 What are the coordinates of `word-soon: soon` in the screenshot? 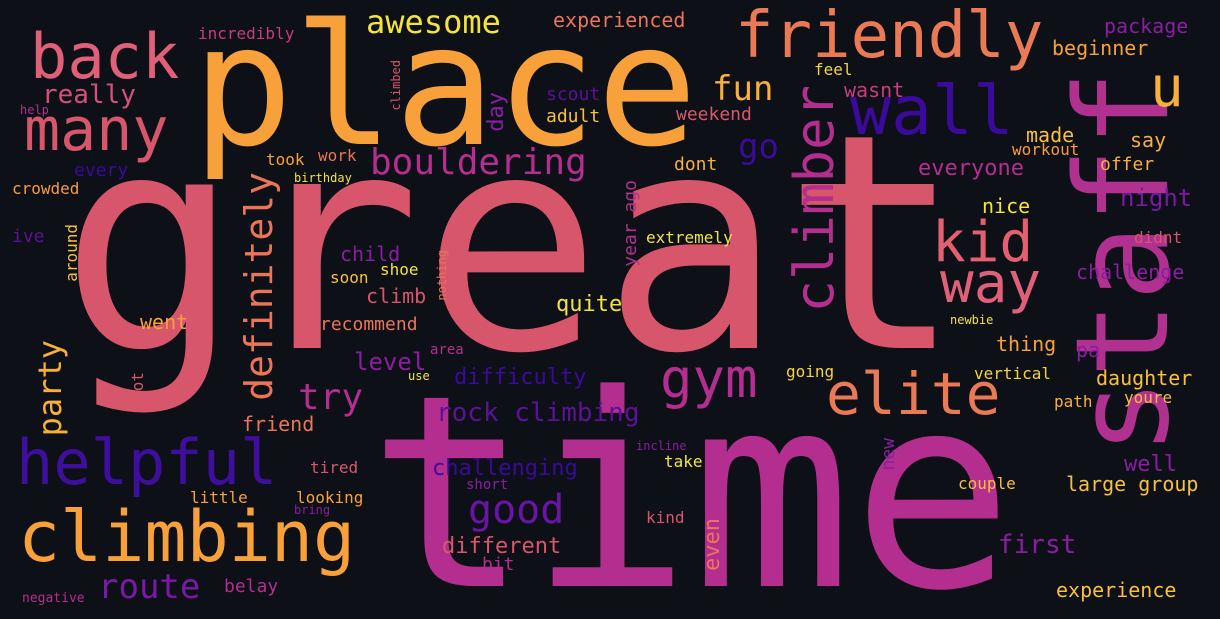 It's located at (349, 277).